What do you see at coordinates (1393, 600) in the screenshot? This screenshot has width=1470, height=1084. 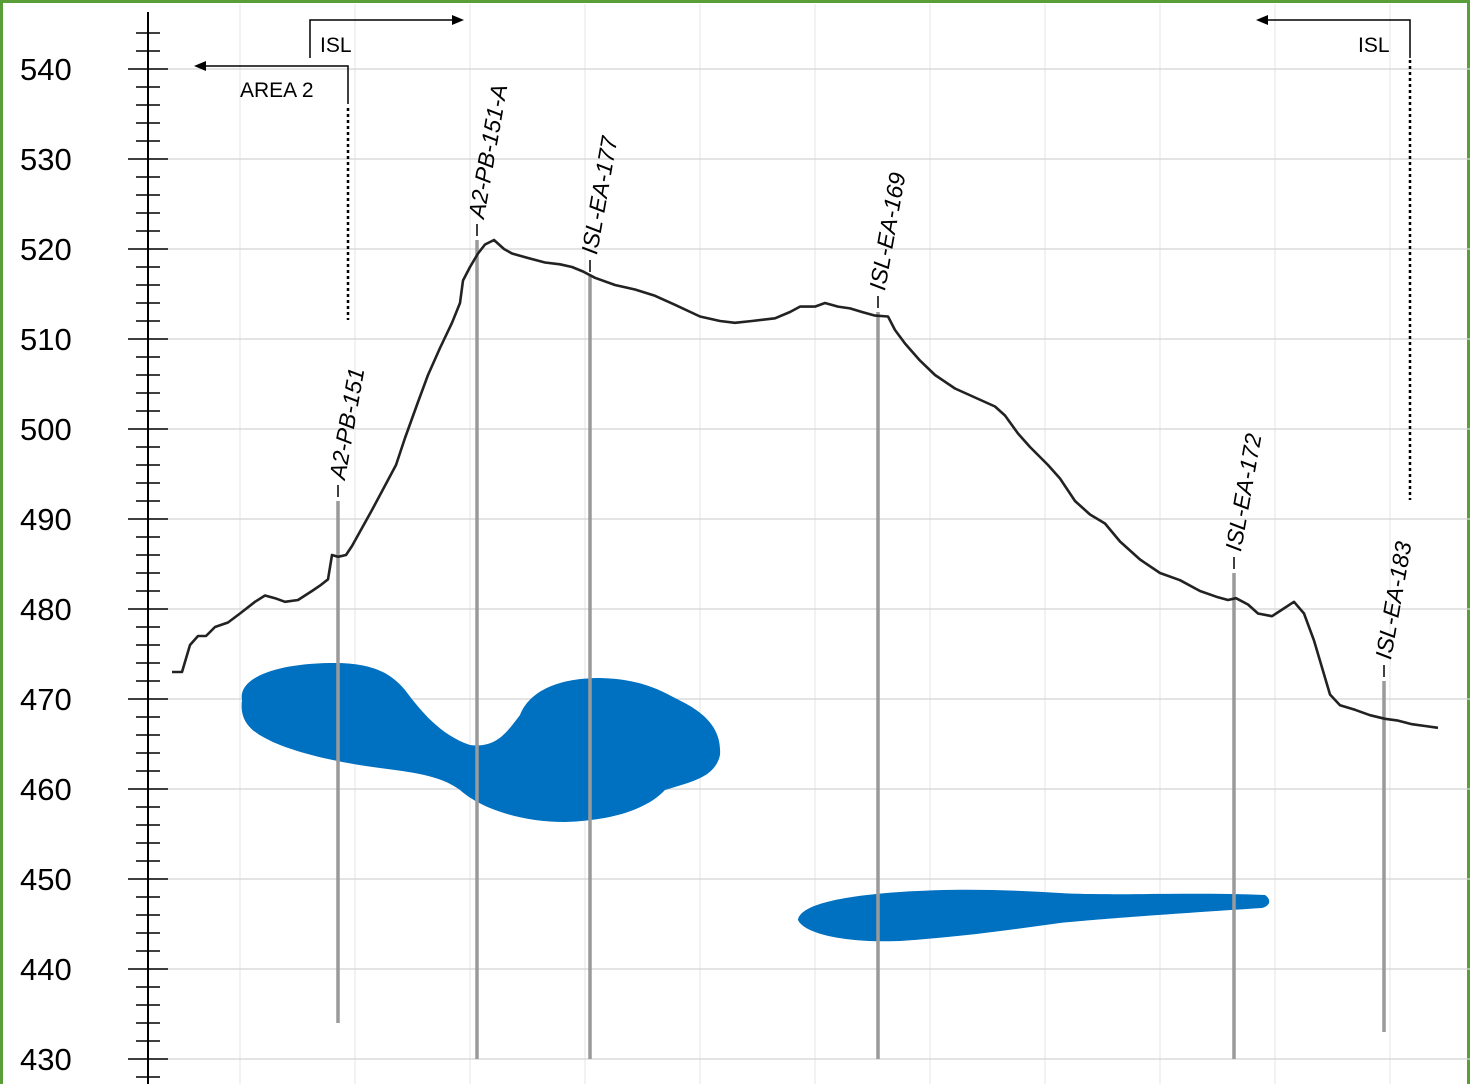 I see `well-label-isl-ea-183: ISL-EA-183` at bounding box center [1393, 600].